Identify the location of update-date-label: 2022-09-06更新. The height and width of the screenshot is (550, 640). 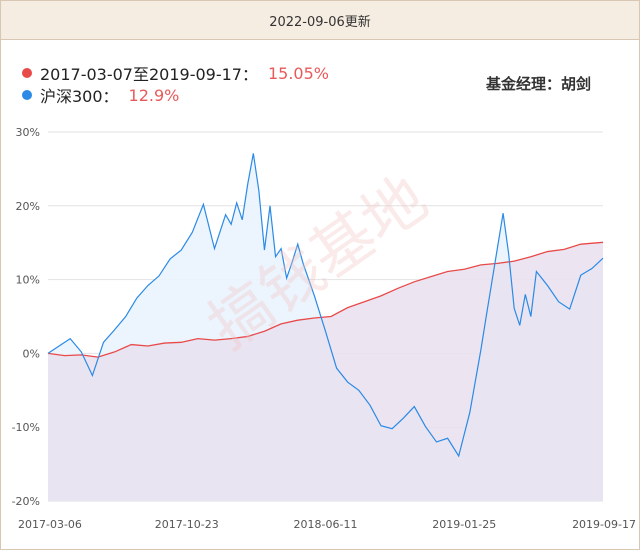
(320, 22).